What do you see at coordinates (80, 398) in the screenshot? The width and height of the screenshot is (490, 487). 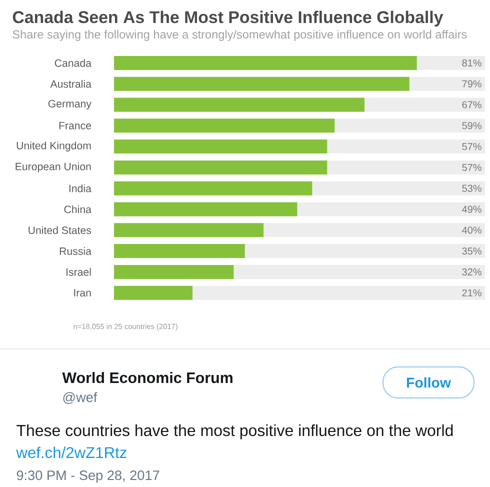 I see `text: @wef` at bounding box center [80, 398].